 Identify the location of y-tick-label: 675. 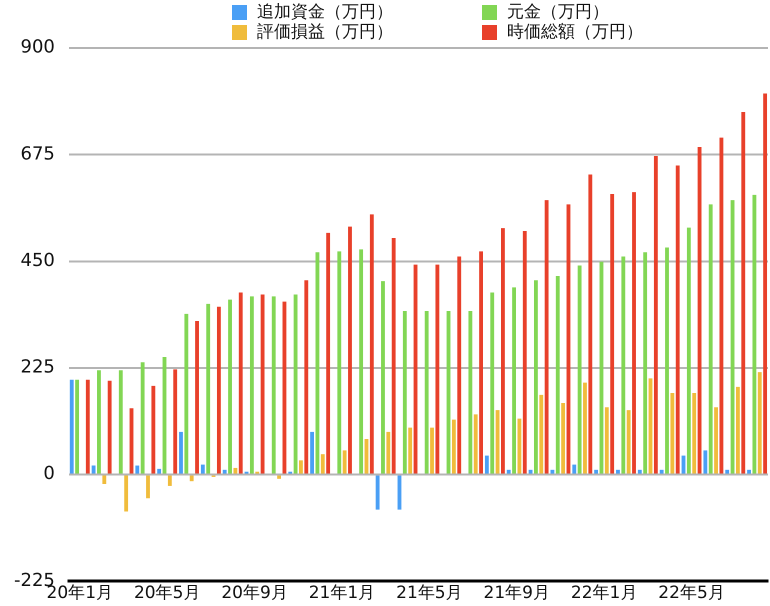
(37, 153).